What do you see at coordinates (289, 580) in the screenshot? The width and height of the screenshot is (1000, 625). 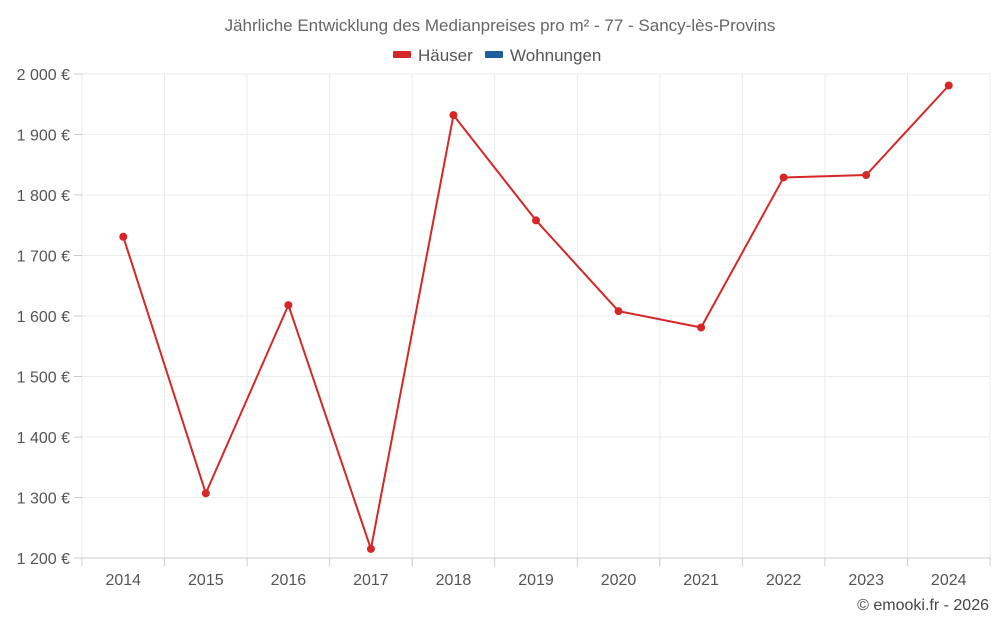 I see `x-tick-label: 2016` at bounding box center [289, 580].